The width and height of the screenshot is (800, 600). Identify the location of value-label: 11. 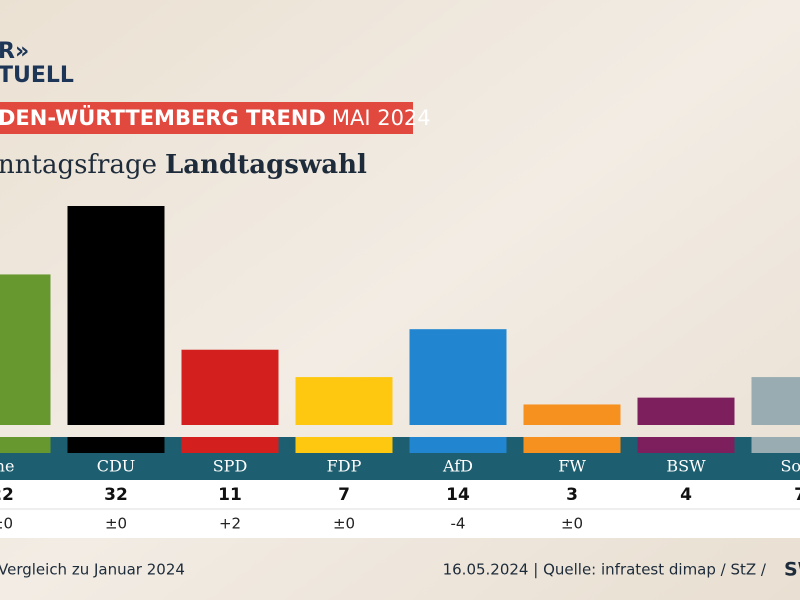
(230, 495).